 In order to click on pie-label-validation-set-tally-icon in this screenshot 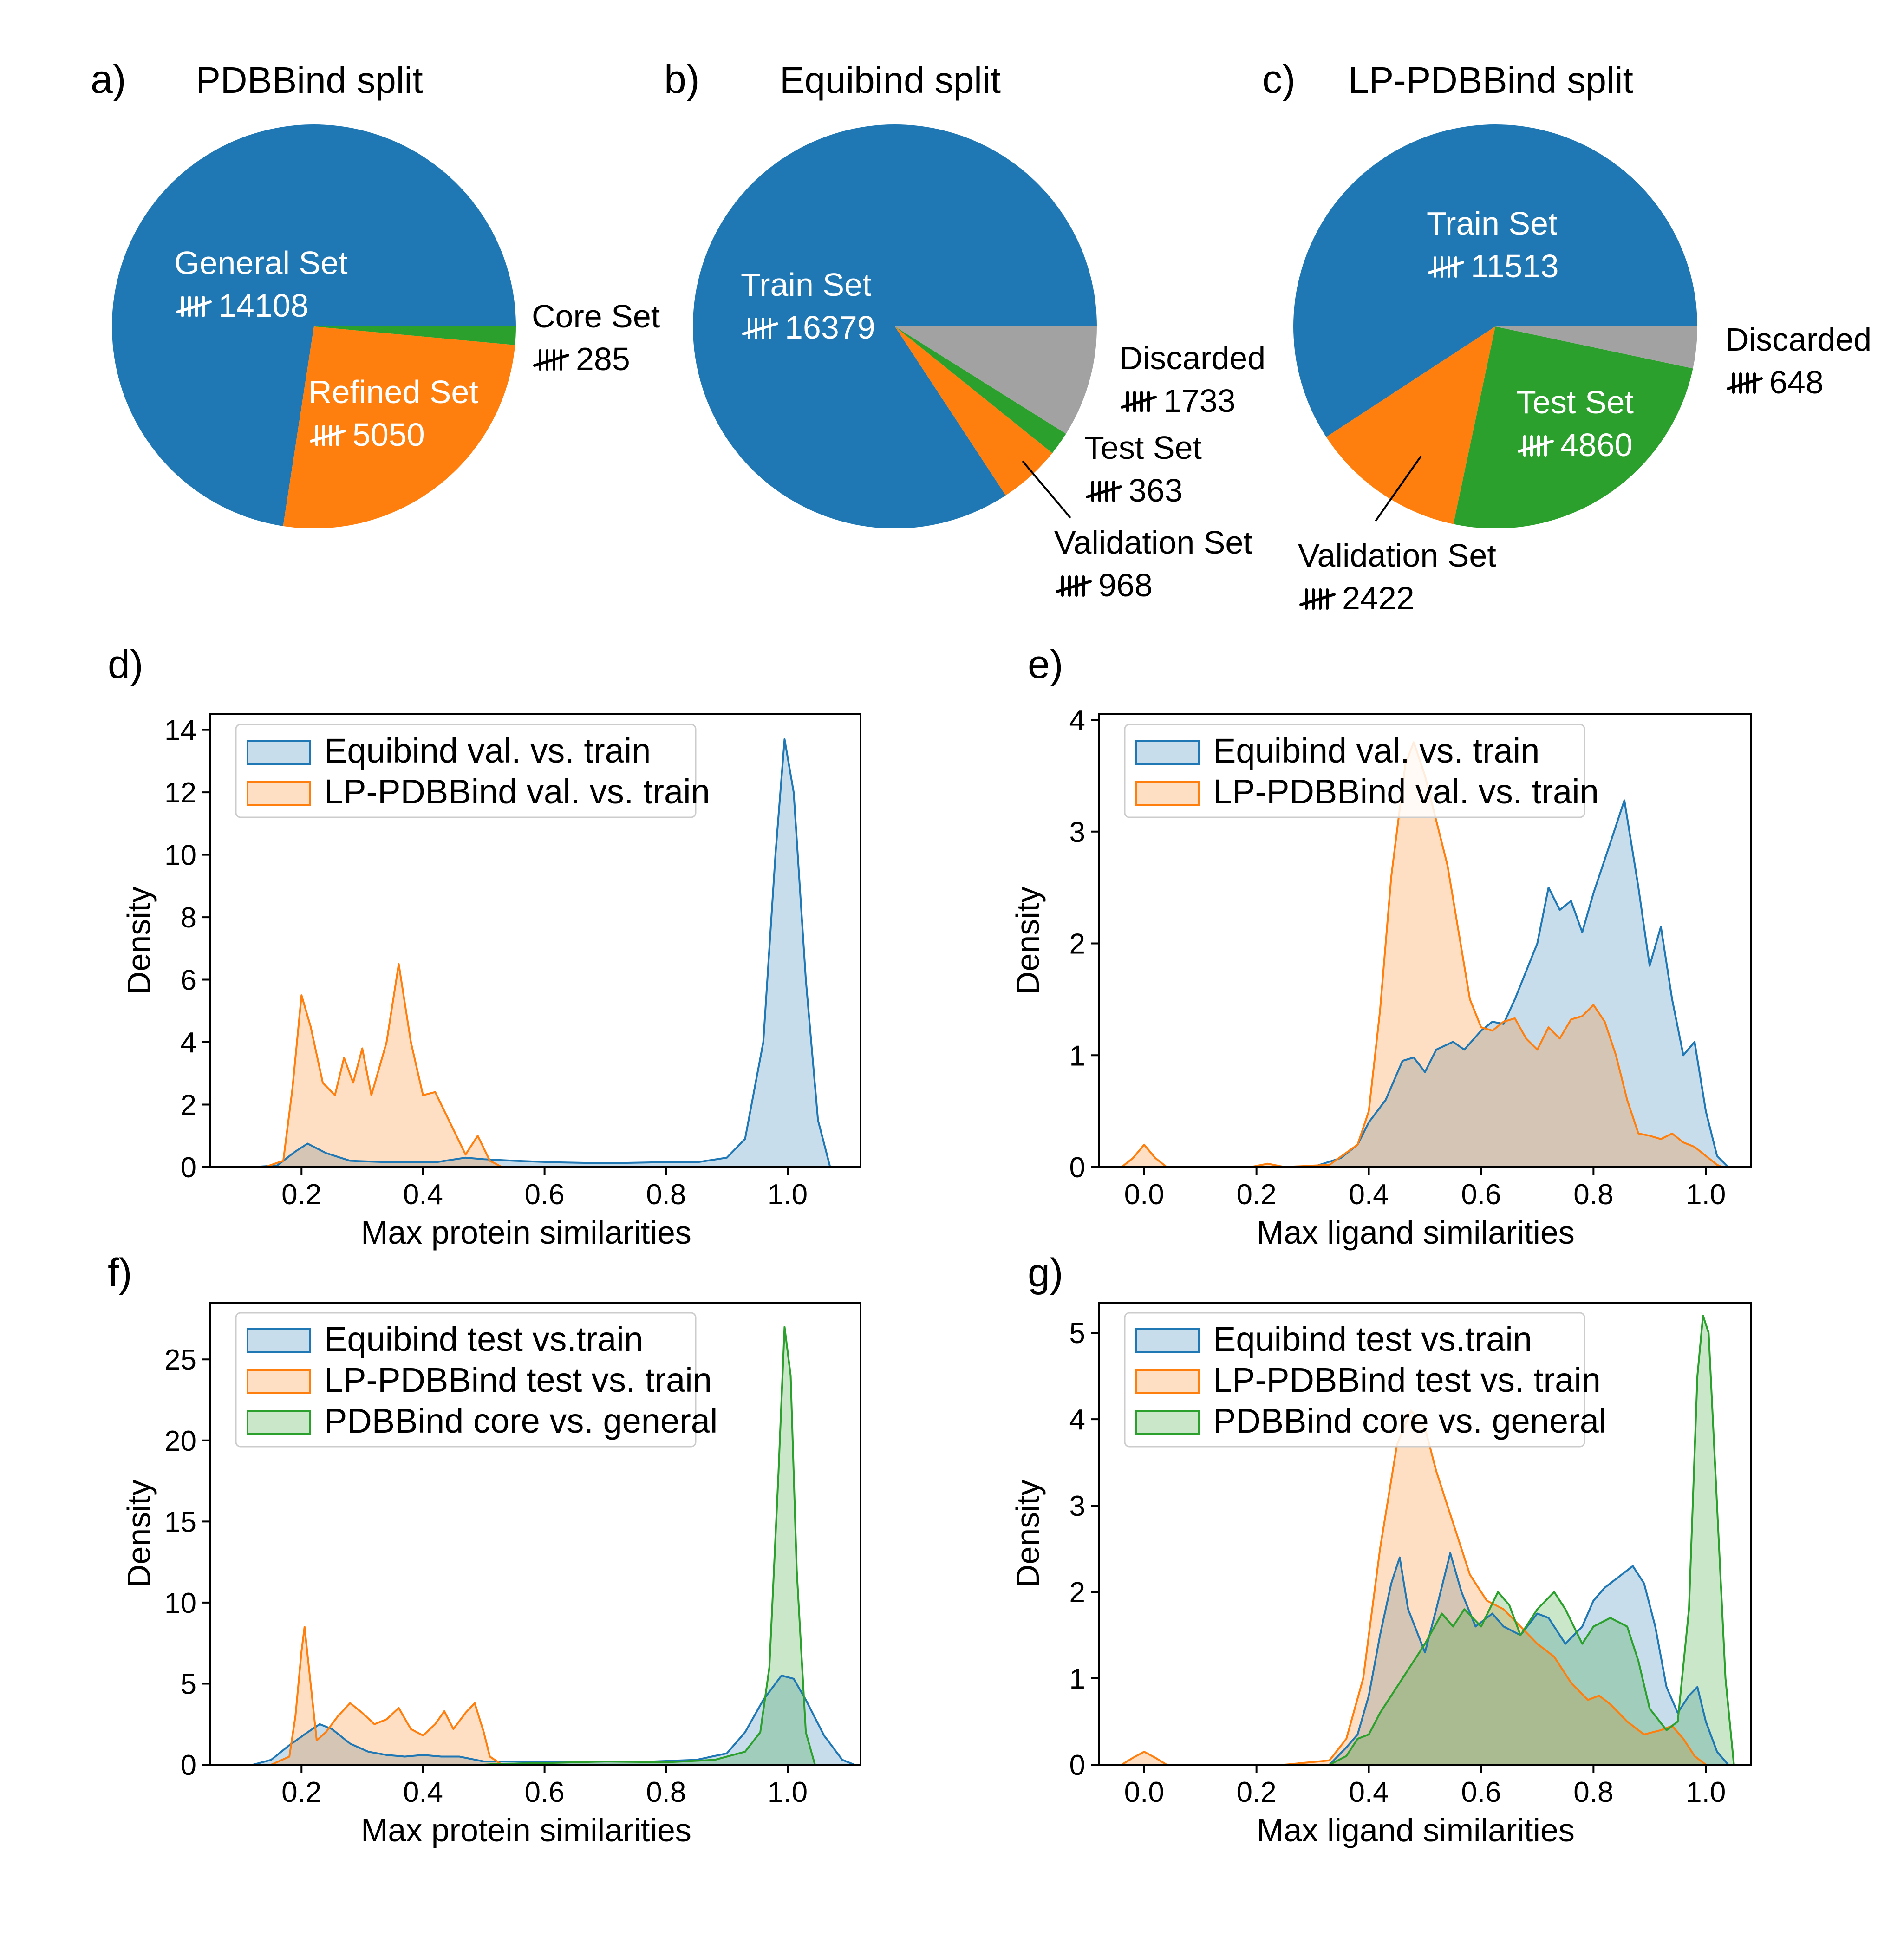, I will do `click(1317, 599)`.